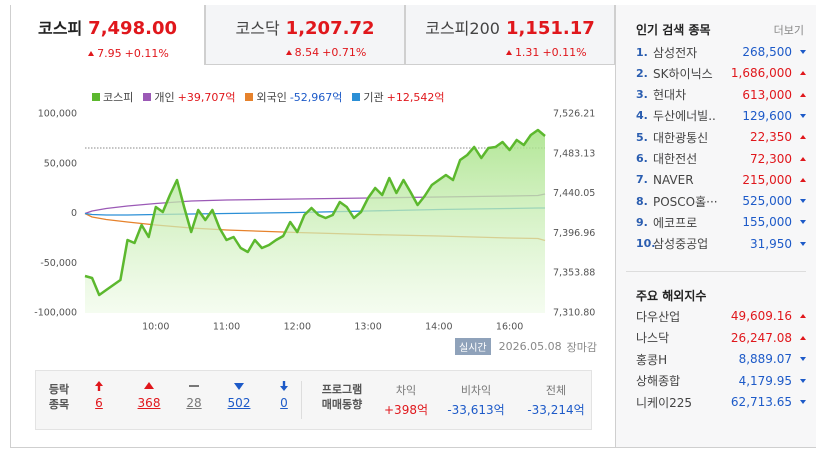 This screenshot has height=453, width=821. I want to click on breadth-label: 등락 종목, so click(59, 397).